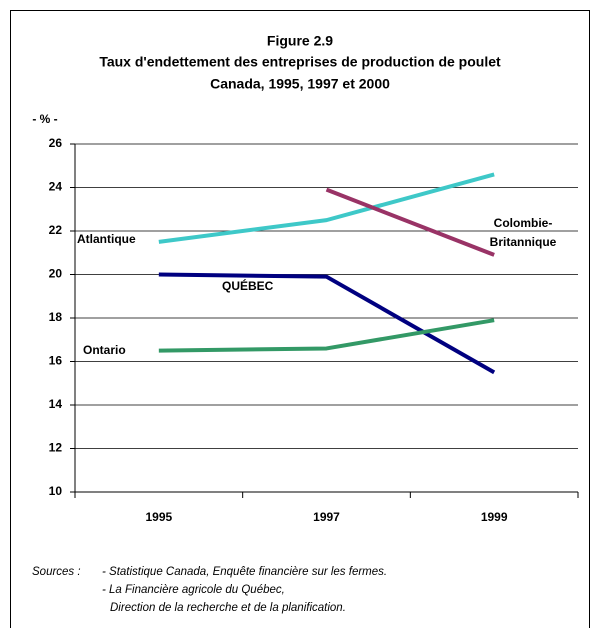 The image size is (600, 628). Describe the element at coordinates (56, 404) in the screenshot. I see `y-tick-label: 14` at that location.